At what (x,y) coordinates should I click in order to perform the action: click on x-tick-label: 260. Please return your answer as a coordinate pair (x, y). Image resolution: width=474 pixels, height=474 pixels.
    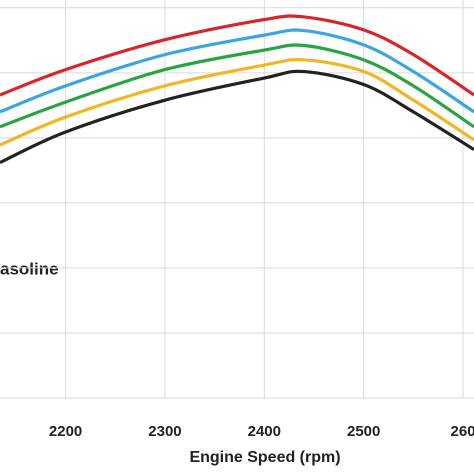
    Looking at the image, I should click on (462, 431).